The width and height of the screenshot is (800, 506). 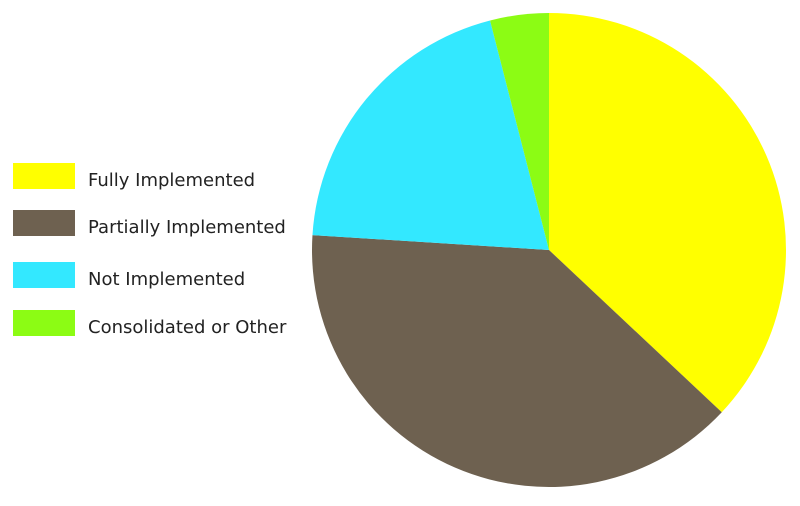 I want to click on legend-label: Fully Implemented, so click(x=171, y=180).